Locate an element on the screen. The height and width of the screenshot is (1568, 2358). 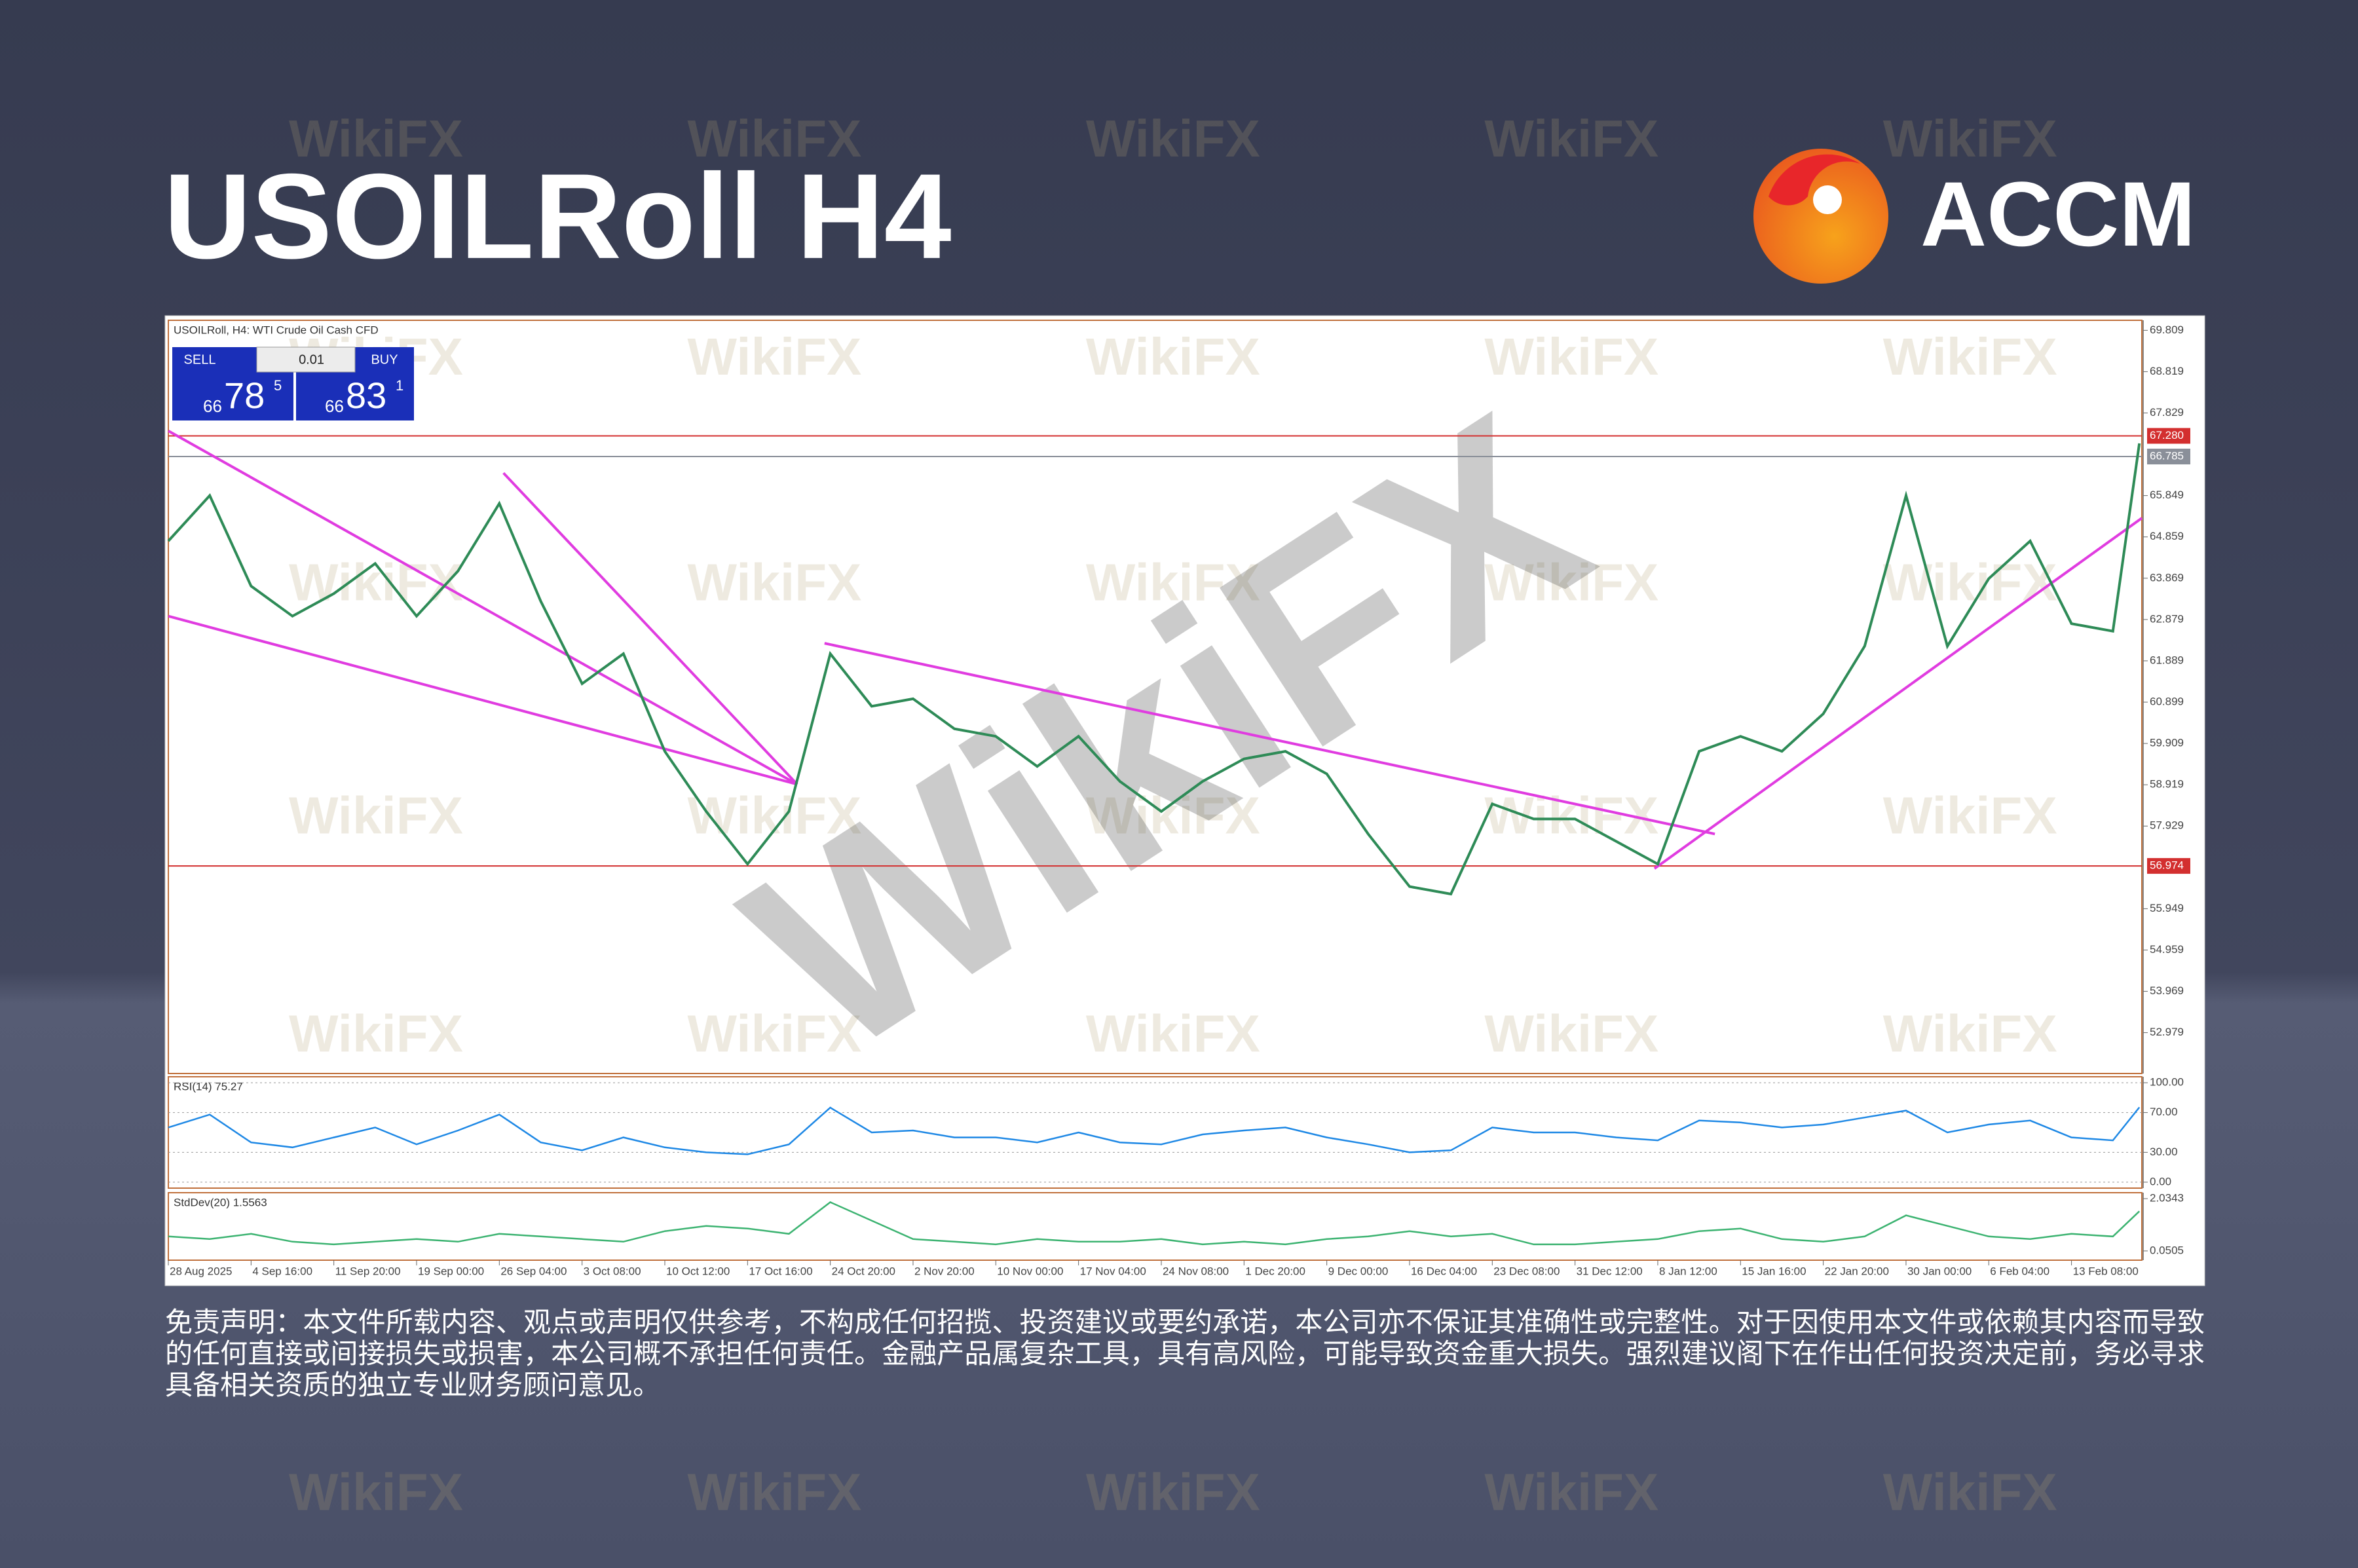
x-tick-label: 15 Jan 16:00 is located at coordinates (1774, 1271).